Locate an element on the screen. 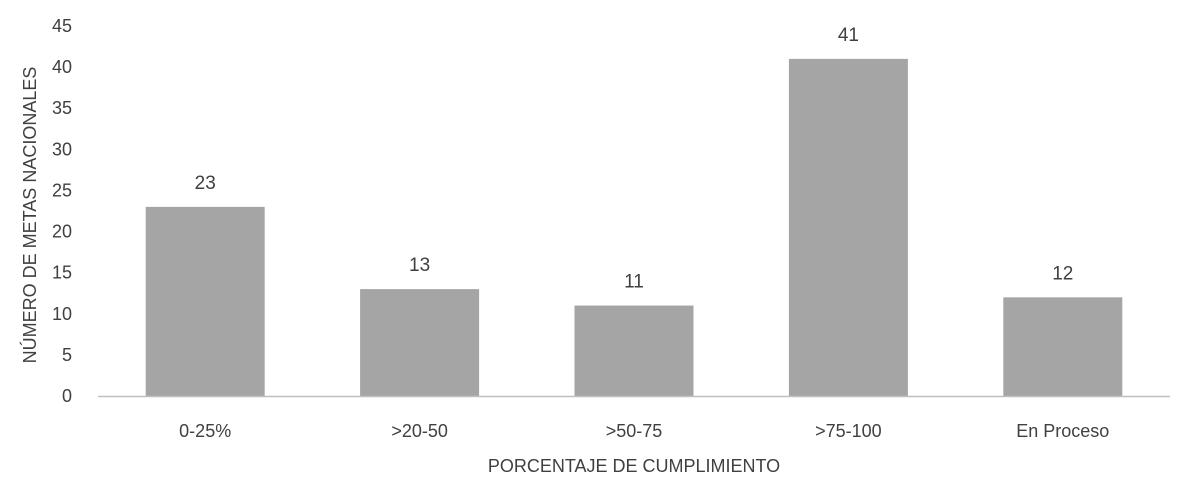 This screenshot has width=1186, height=477. x-tick-label: >75-100 is located at coordinates (848, 431).